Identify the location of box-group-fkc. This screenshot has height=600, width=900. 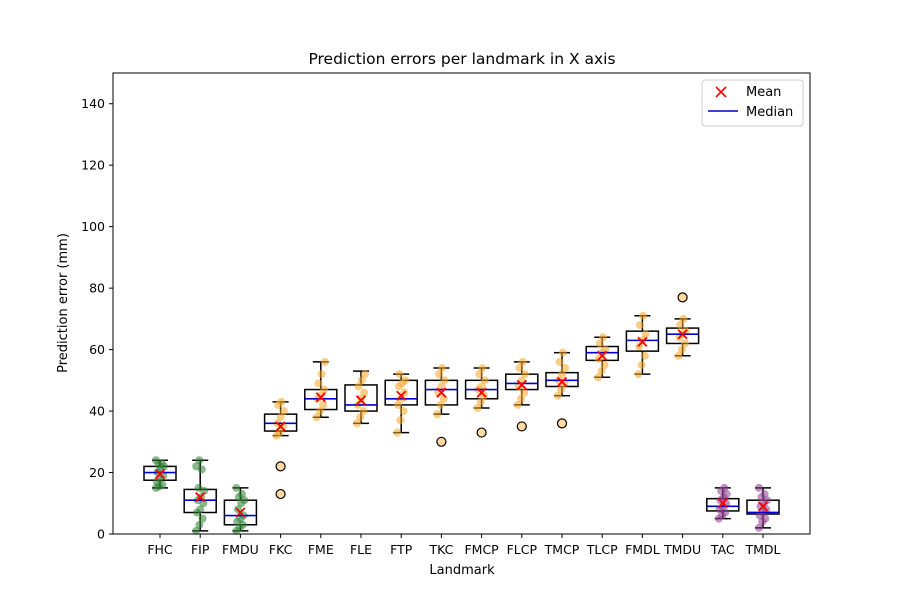
(280, 448).